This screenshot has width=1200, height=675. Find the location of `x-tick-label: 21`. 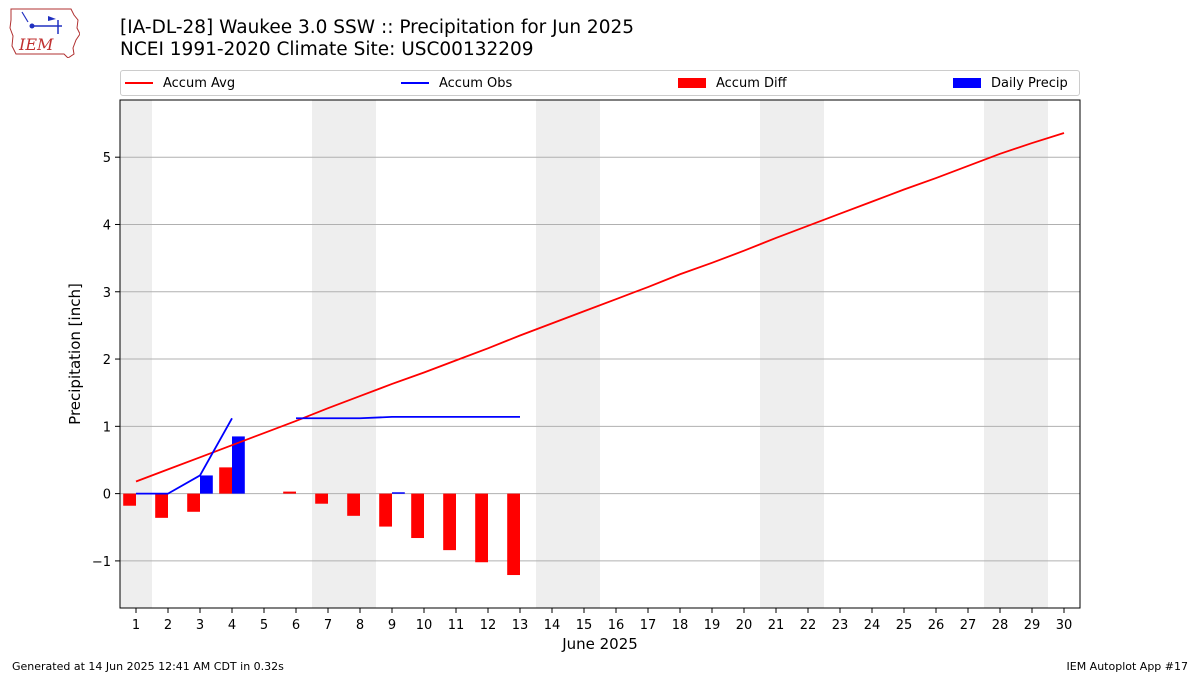

x-tick-label: 21 is located at coordinates (776, 625).